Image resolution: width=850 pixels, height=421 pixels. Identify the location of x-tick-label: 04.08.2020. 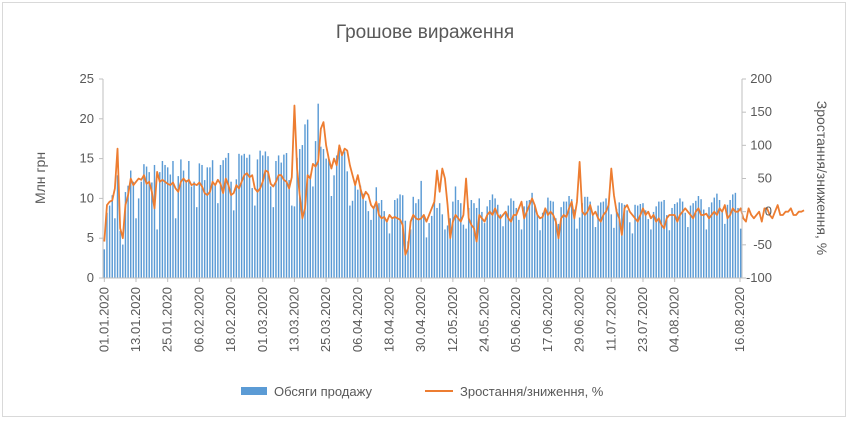
(674, 319).